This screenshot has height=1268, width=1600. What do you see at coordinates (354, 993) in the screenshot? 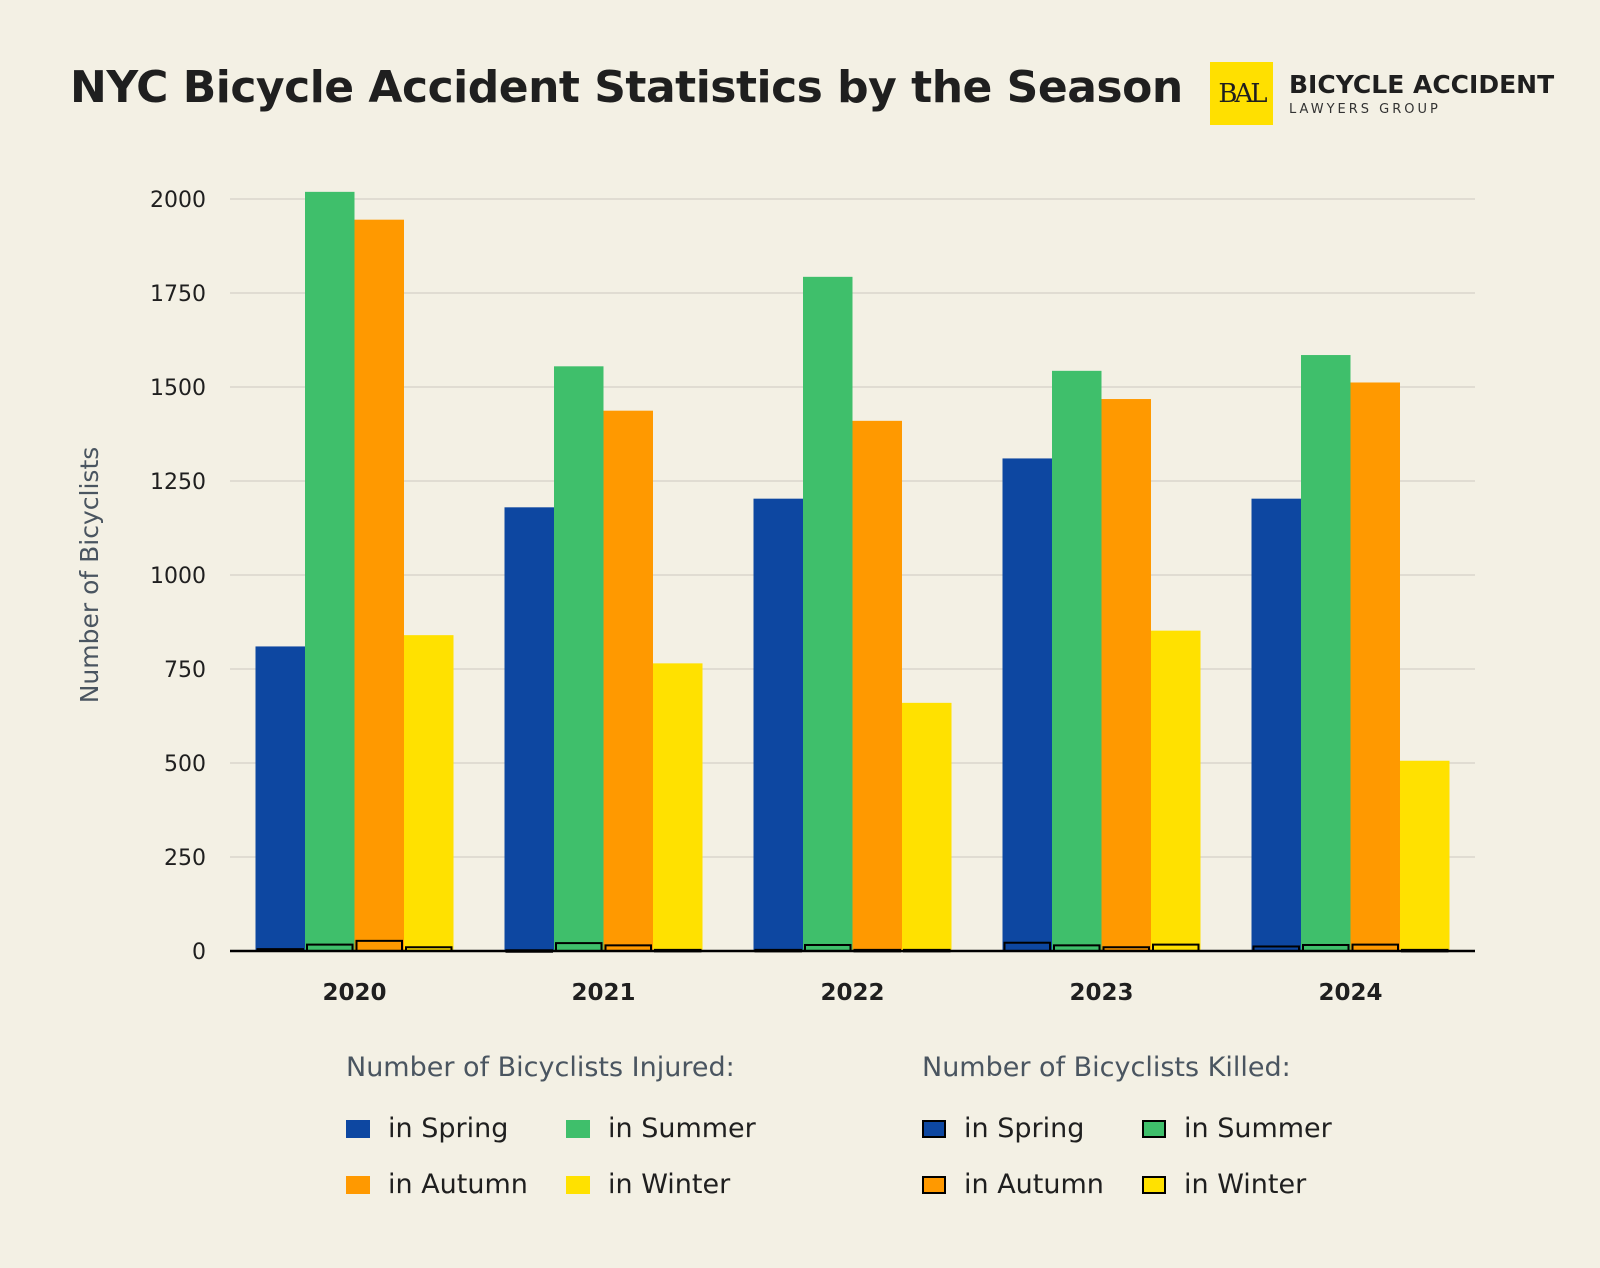
I see `x-tick-label: 2020` at bounding box center [354, 993].